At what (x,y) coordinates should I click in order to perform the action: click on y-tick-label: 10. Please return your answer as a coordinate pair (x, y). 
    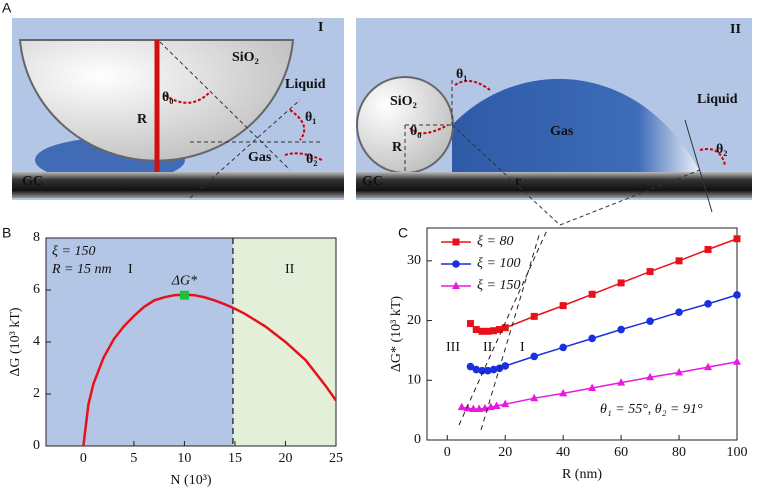
    Looking at the image, I should click on (414, 380).